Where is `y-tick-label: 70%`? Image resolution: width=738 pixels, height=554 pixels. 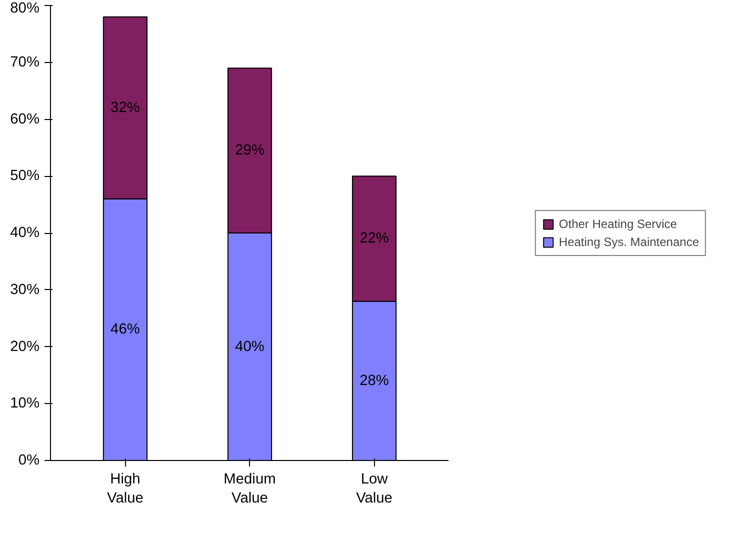 y-tick-label: 70% is located at coordinates (25, 62).